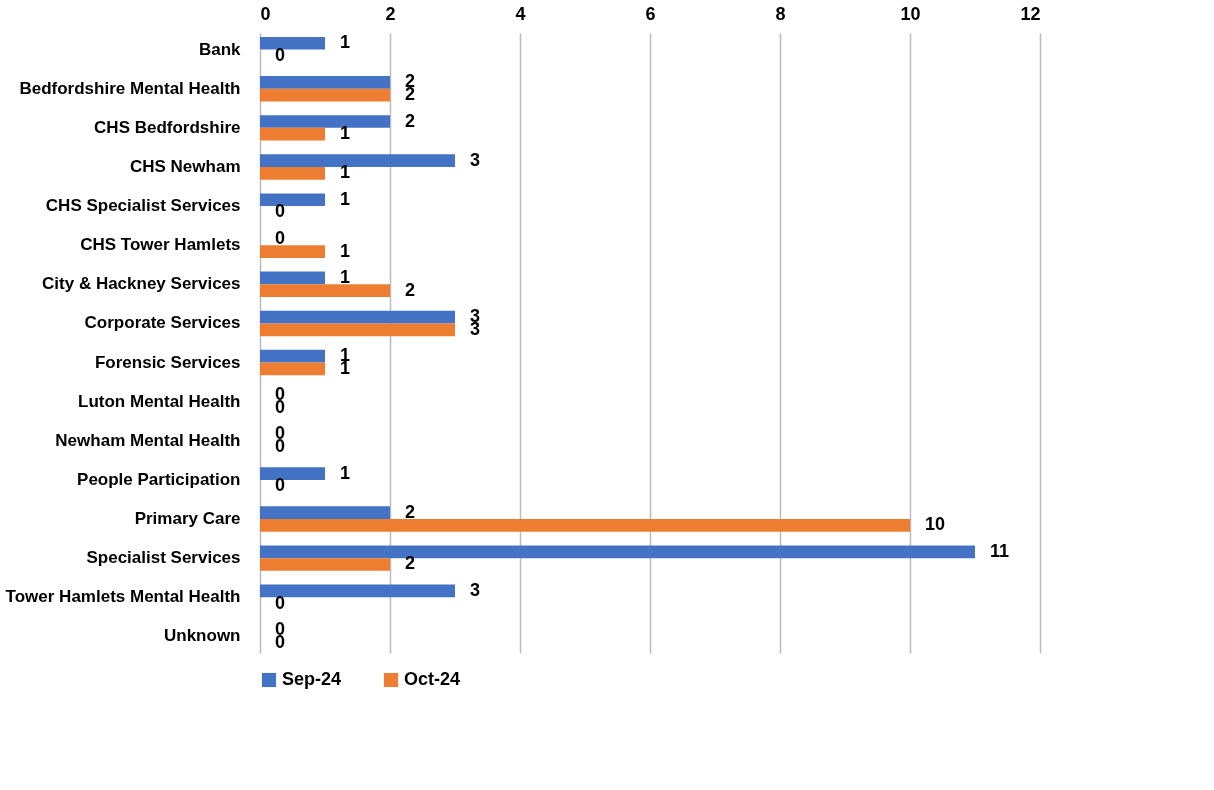 This screenshot has height=790, width=1214. What do you see at coordinates (312, 679) in the screenshot?
I see `legend-label: Sep-24` at bounding box center [312, 679].